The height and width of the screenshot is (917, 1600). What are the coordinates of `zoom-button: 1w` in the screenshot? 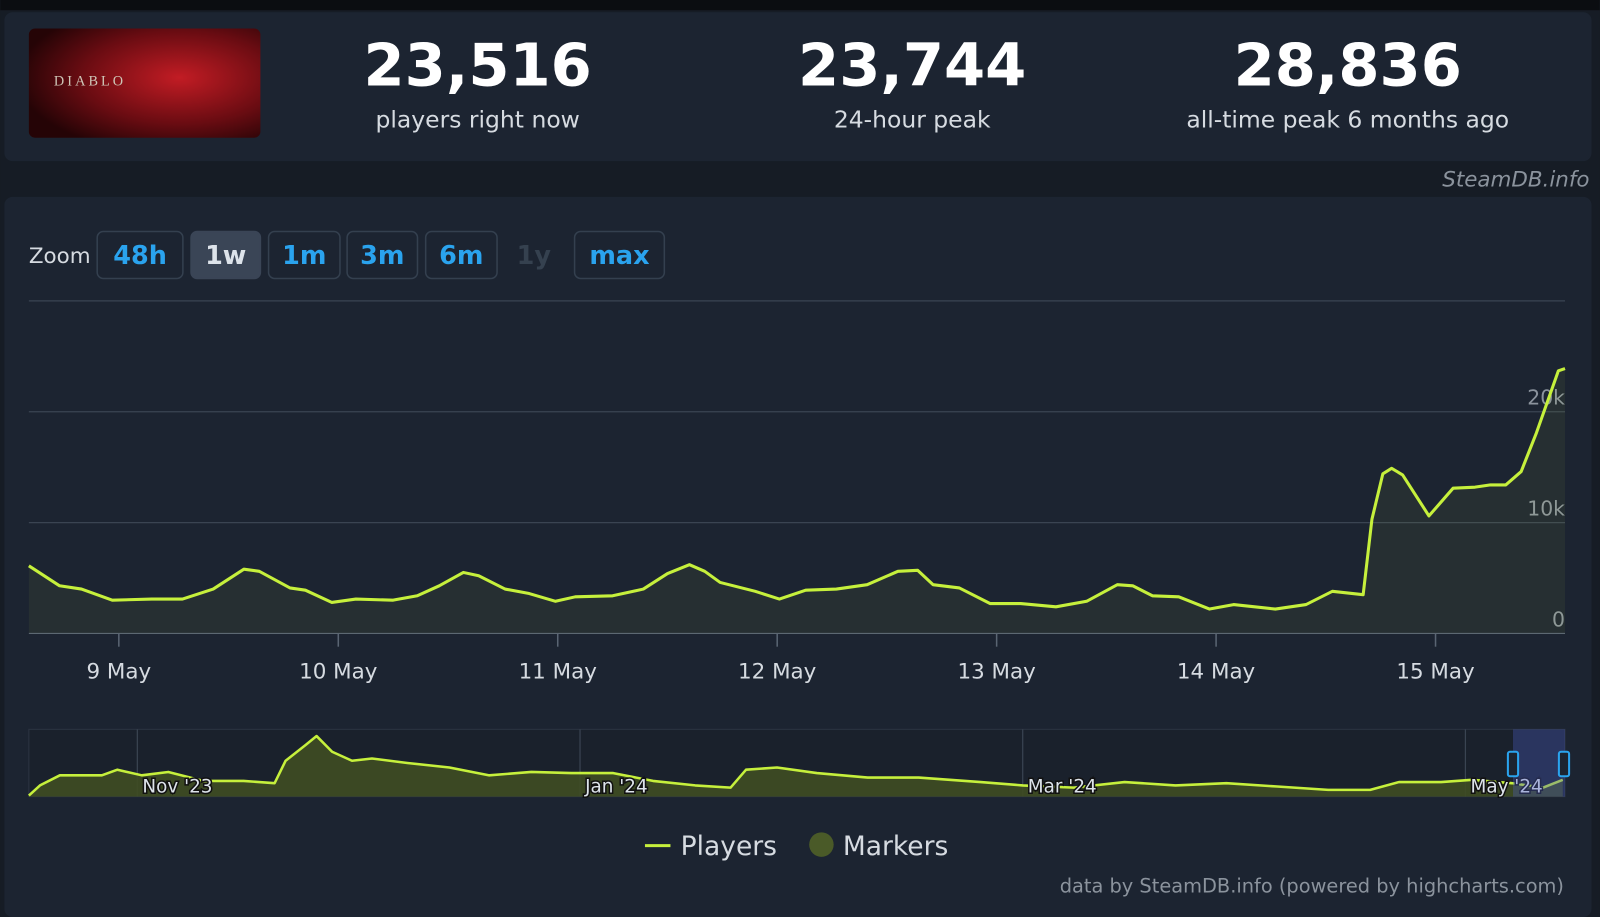 It's located at (226, 255).